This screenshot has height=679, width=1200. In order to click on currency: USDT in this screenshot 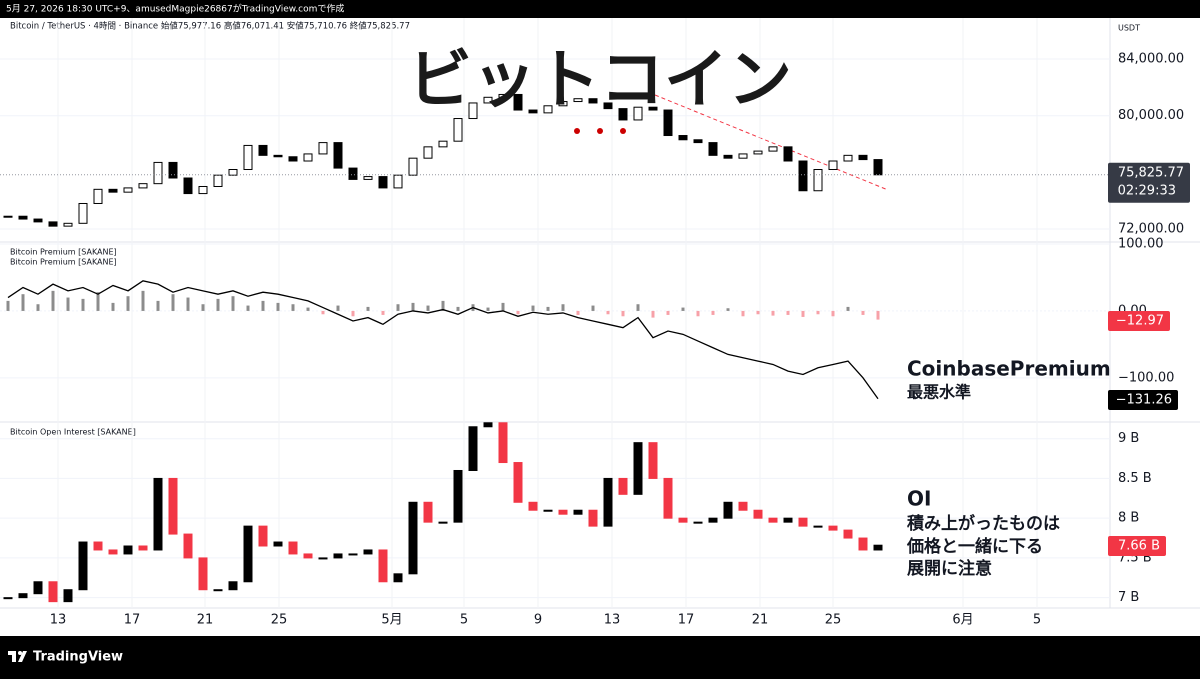, I will do `click(1129, 28)`.